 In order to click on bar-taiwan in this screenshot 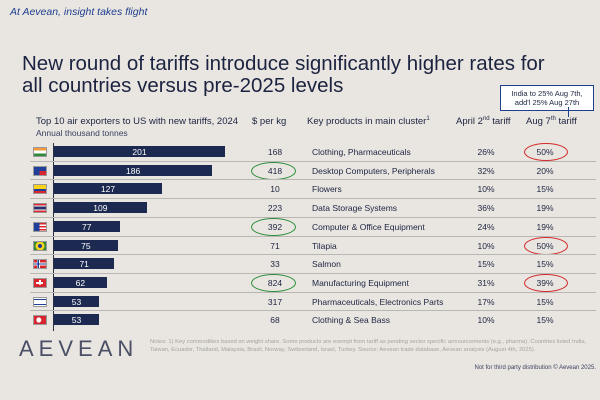, I will do `click(133, 170)`.